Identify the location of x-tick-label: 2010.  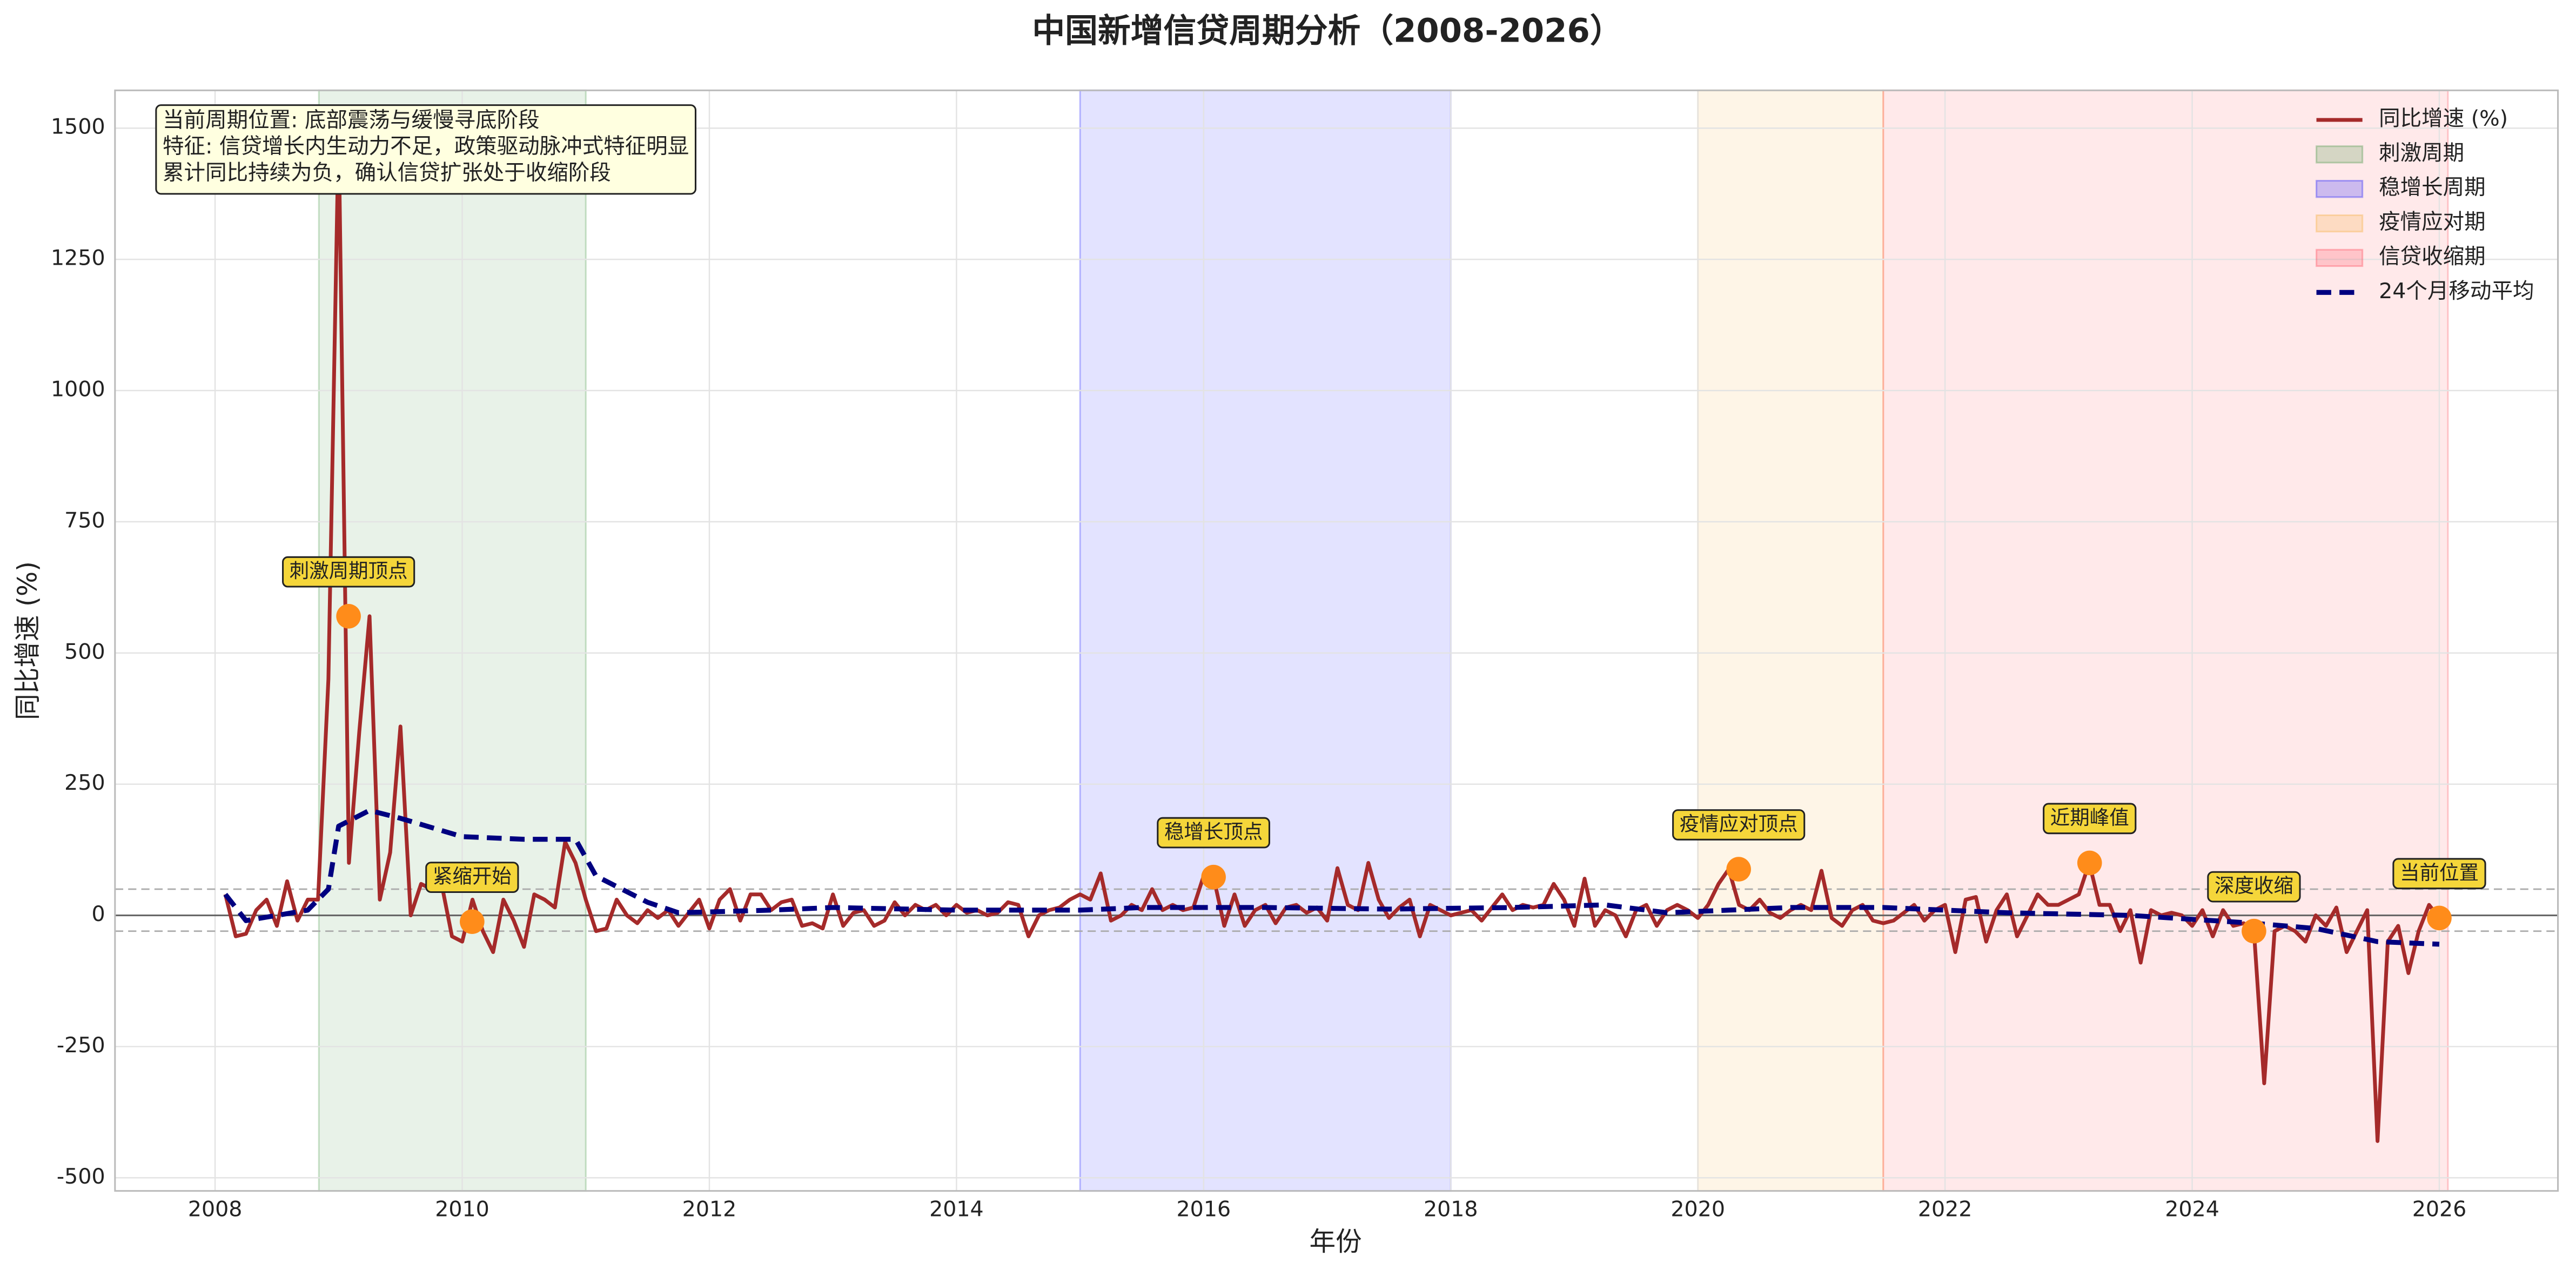
(462, 1209).